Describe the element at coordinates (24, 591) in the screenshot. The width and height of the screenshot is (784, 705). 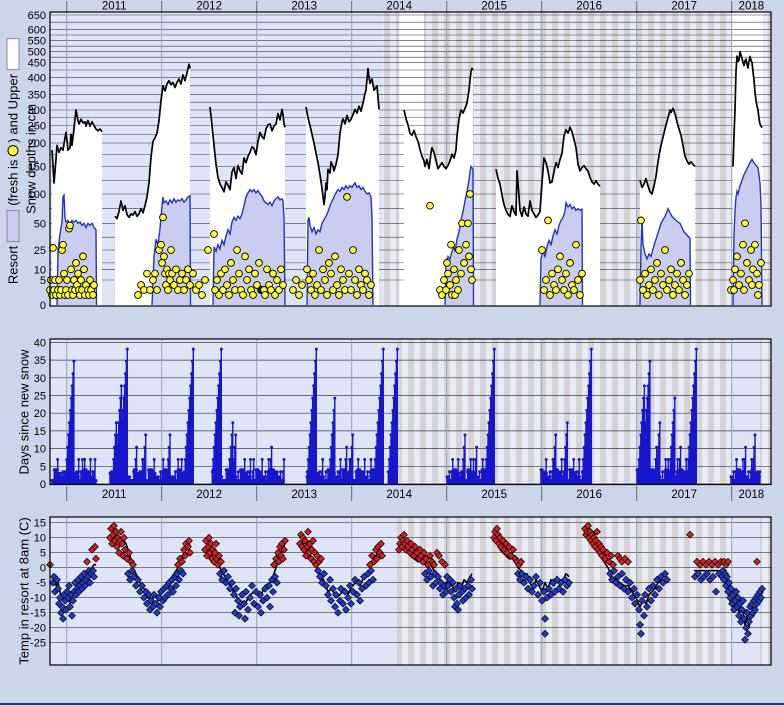
I see `temp-axis-title: Temp in resort at 8am (C)` at that location.